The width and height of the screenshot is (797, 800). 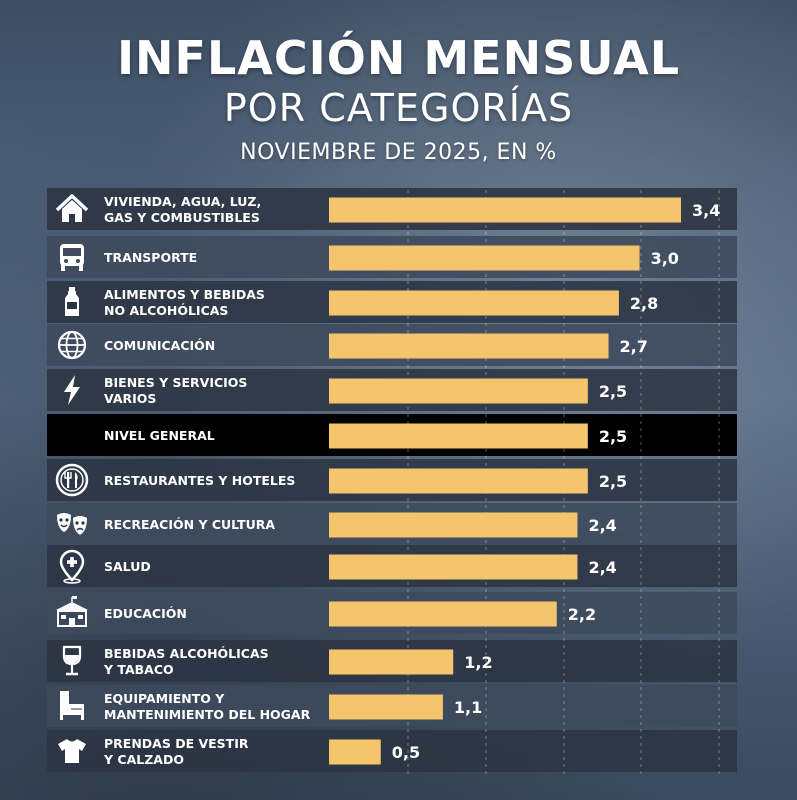 I want to click on school-icon, so click(x=72, y=611).